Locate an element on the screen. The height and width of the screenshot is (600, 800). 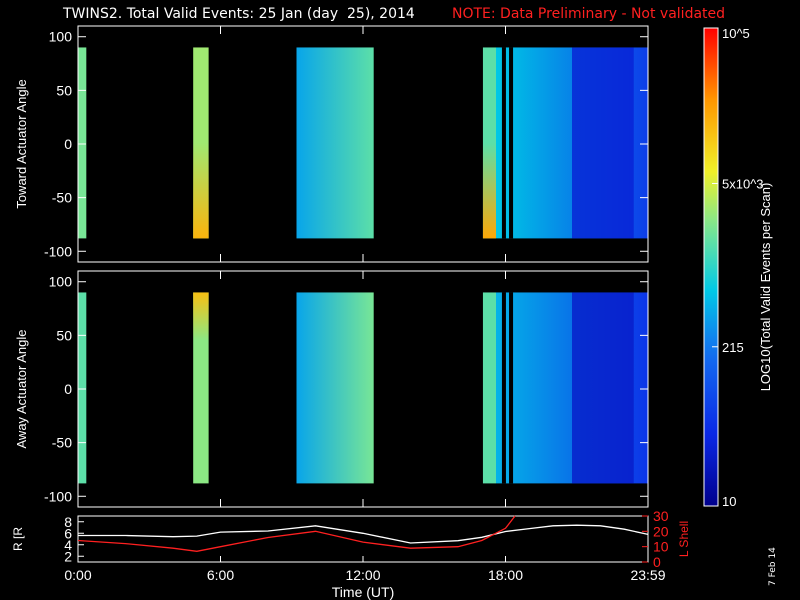
y-axis-label-left: R [R is located at coordinates (18, 539).